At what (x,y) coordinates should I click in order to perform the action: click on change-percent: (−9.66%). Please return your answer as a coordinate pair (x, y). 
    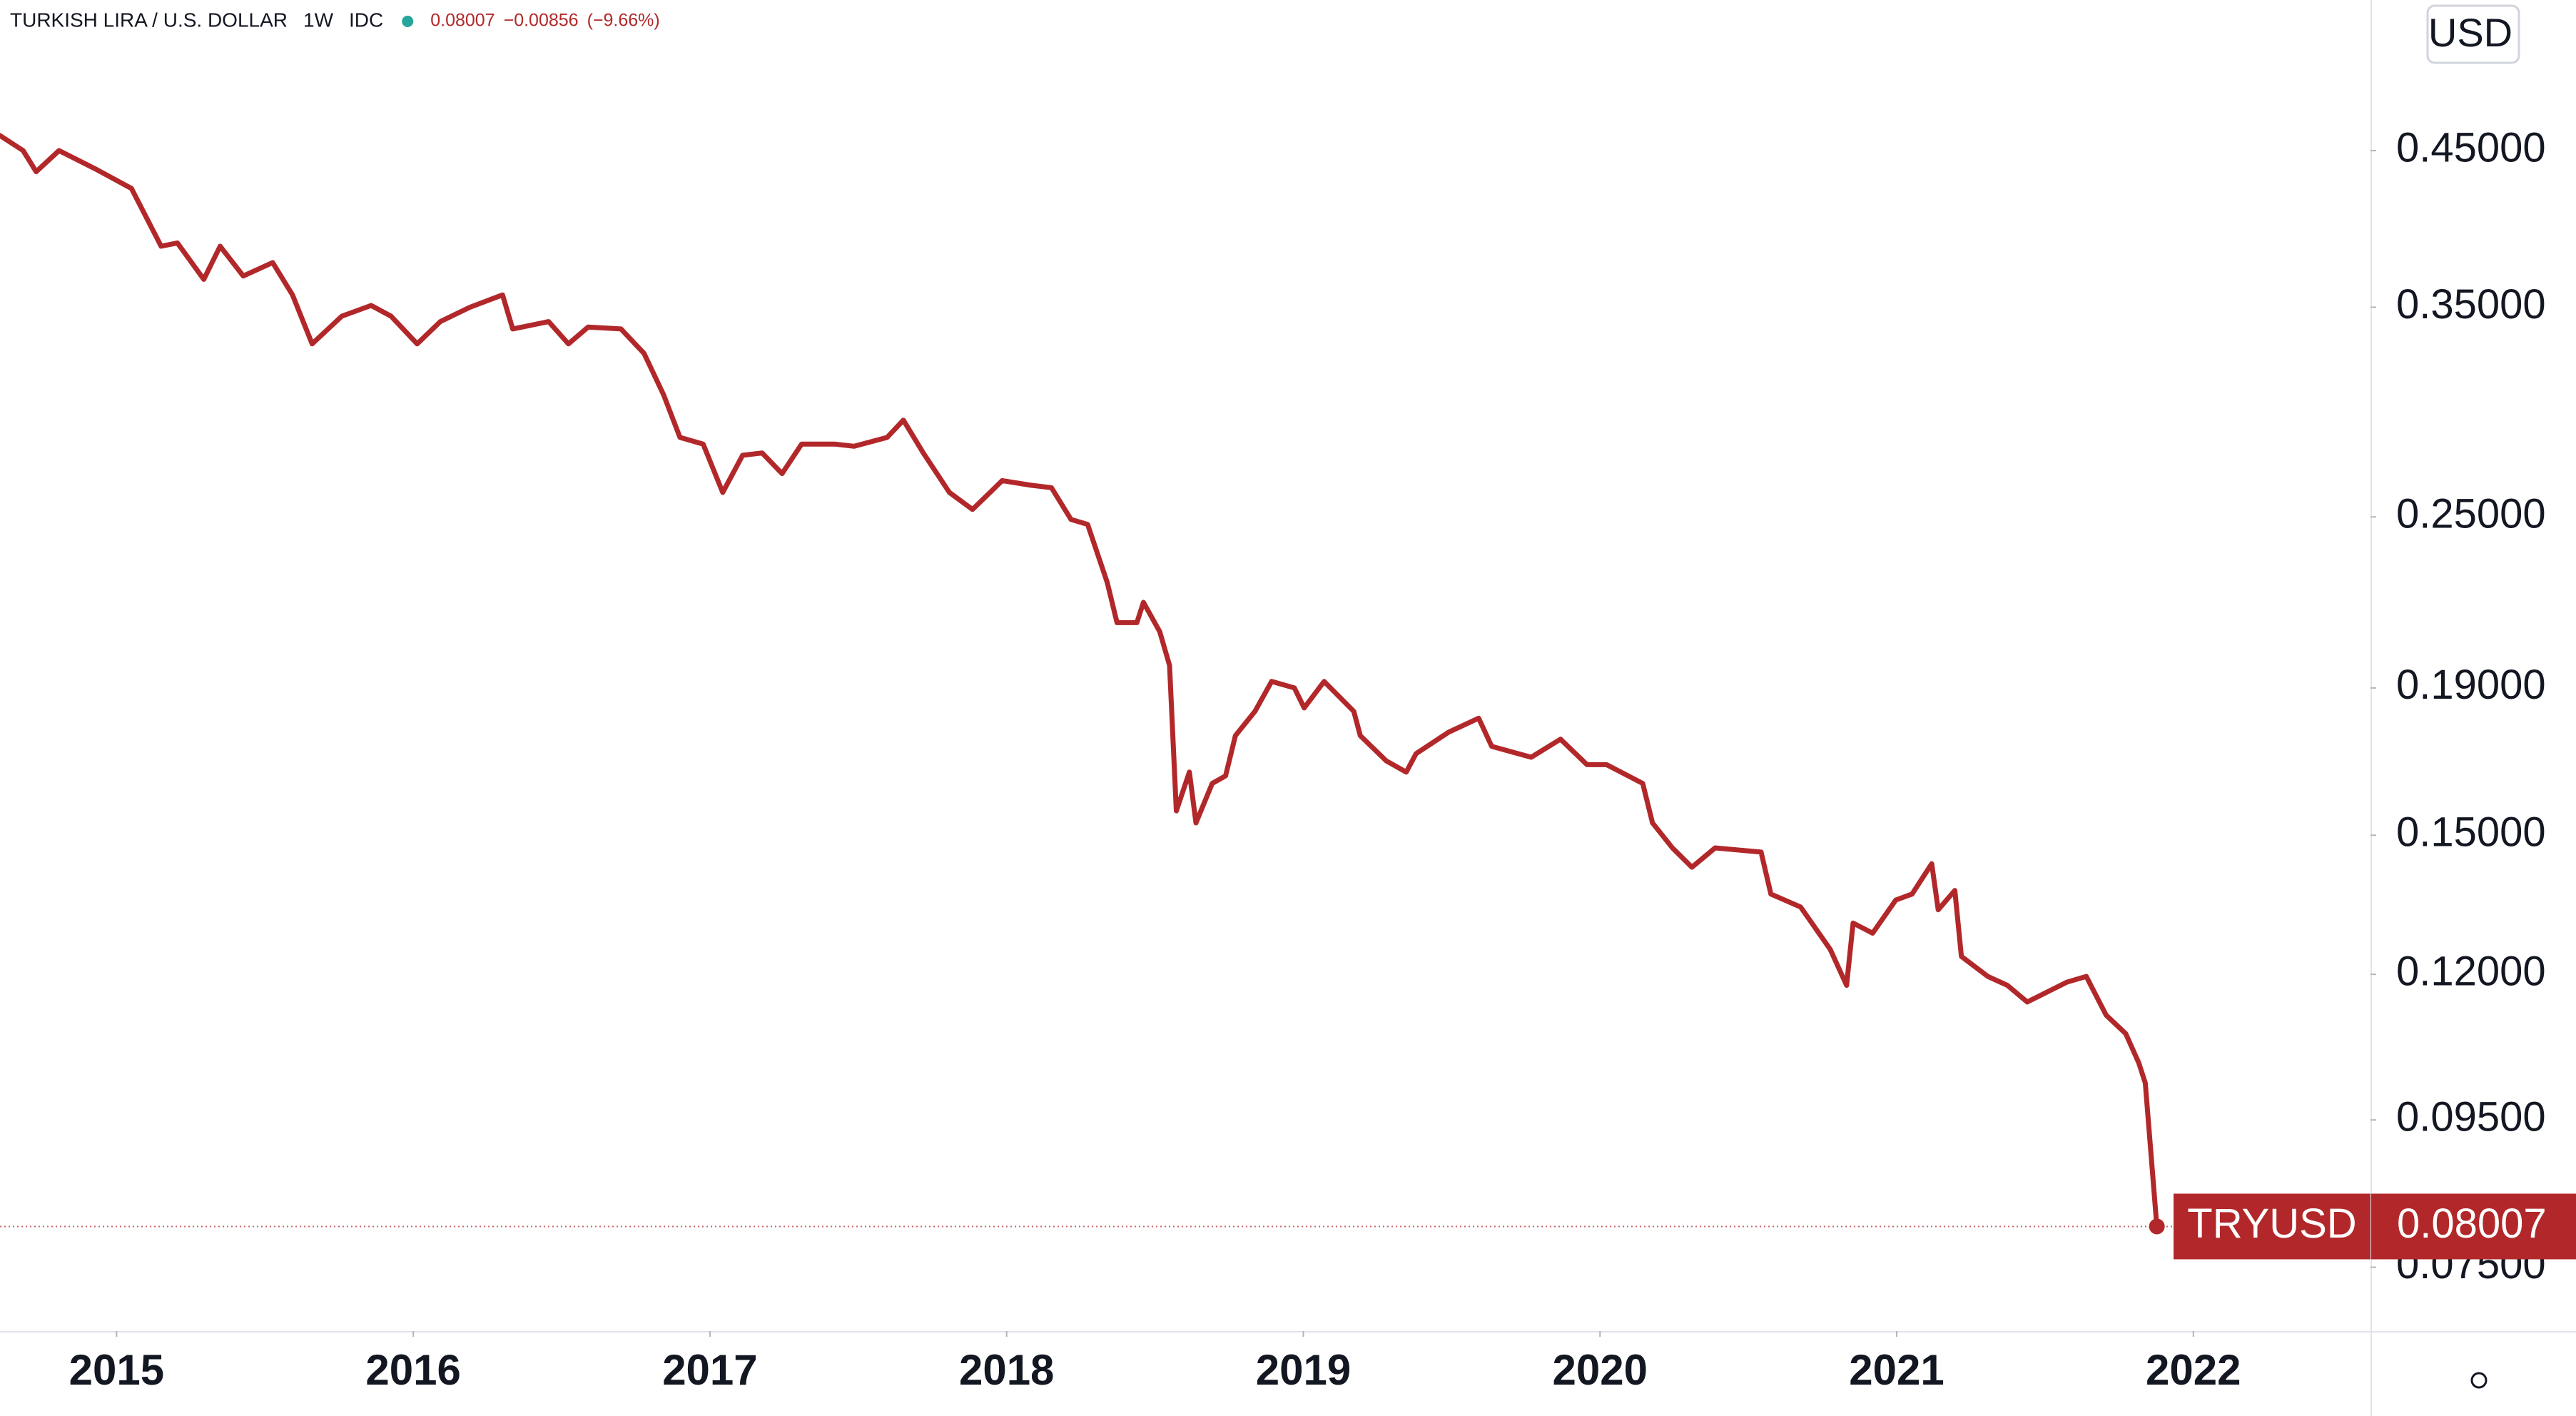
    Looking at the image, I should click on (623, 21).